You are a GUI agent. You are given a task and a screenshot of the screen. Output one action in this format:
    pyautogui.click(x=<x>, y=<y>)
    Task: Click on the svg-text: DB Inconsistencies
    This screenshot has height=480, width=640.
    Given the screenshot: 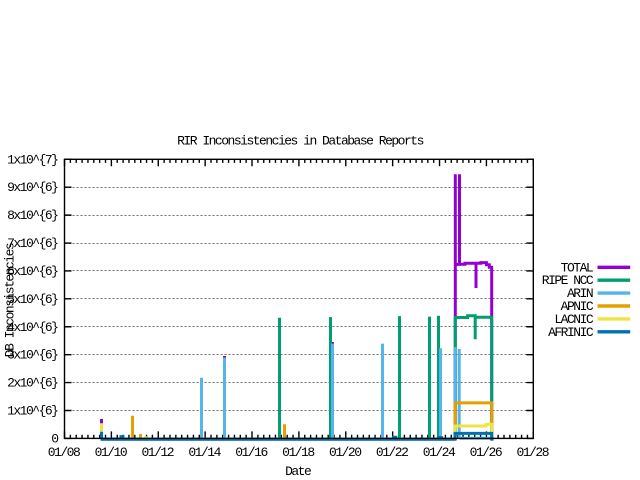 What is the action you would take?
    pyautogui.click(x=10, y=300)
    